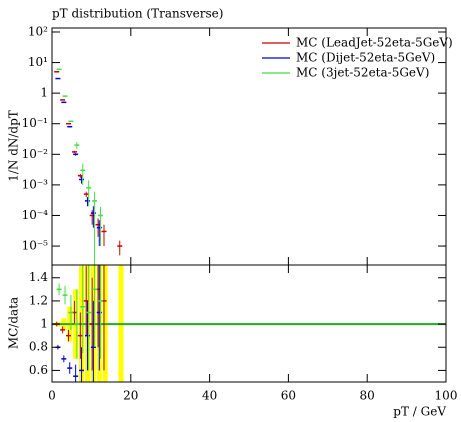 This screenshot has width=461, height=422. Describe the element at coordinates (52, 396) in the screenshot. I see `x-tick-label: 0` at that location.